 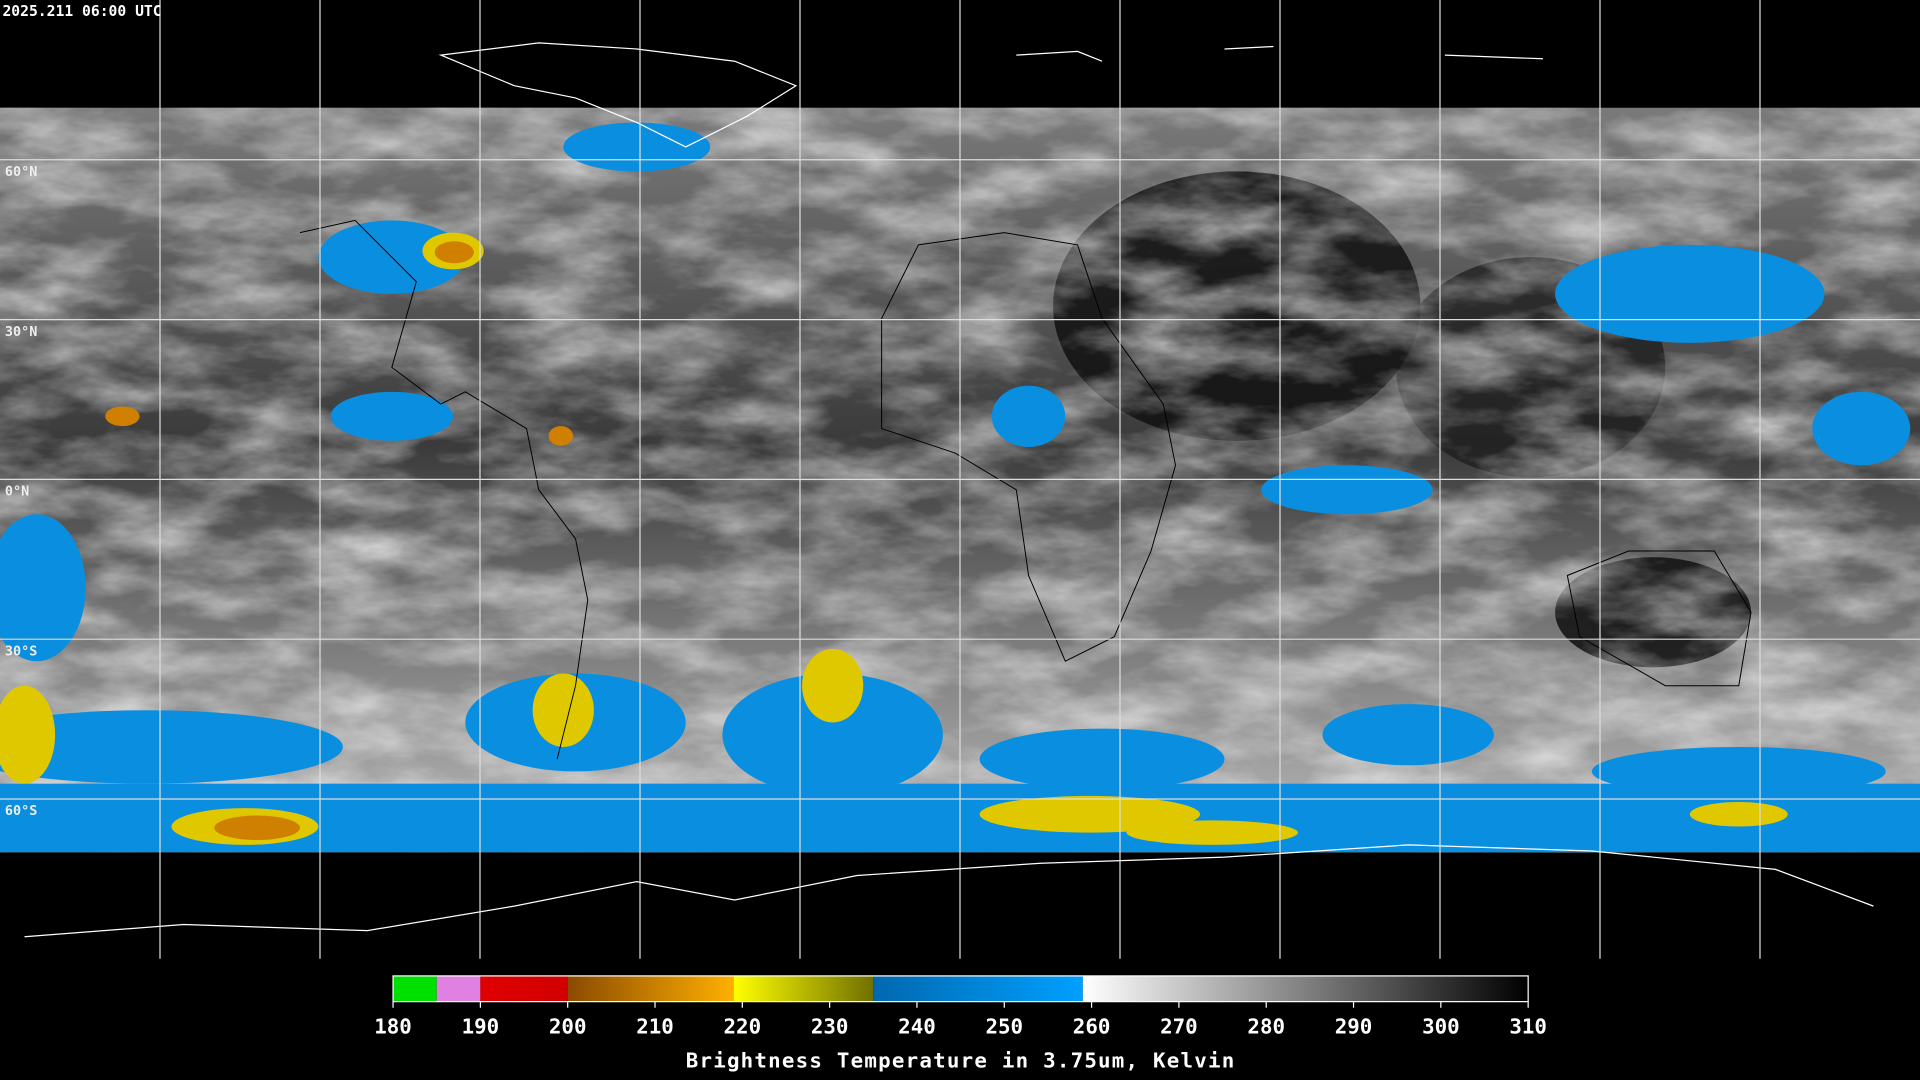 I want to click on colorbar-tick-label: 260, so click(x=1092, y=1026).